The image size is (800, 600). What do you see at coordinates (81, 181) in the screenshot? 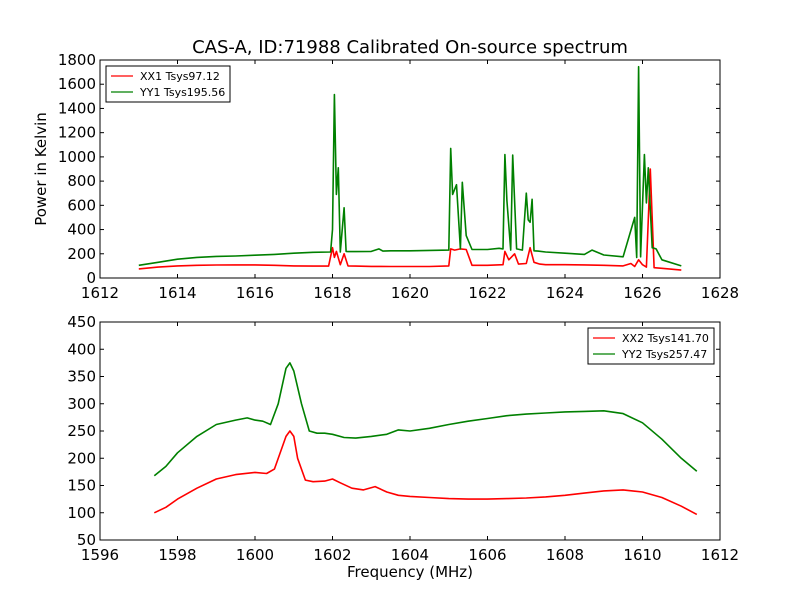
I see `top-y-tick-label: 800` at bounding box center [81, 181].